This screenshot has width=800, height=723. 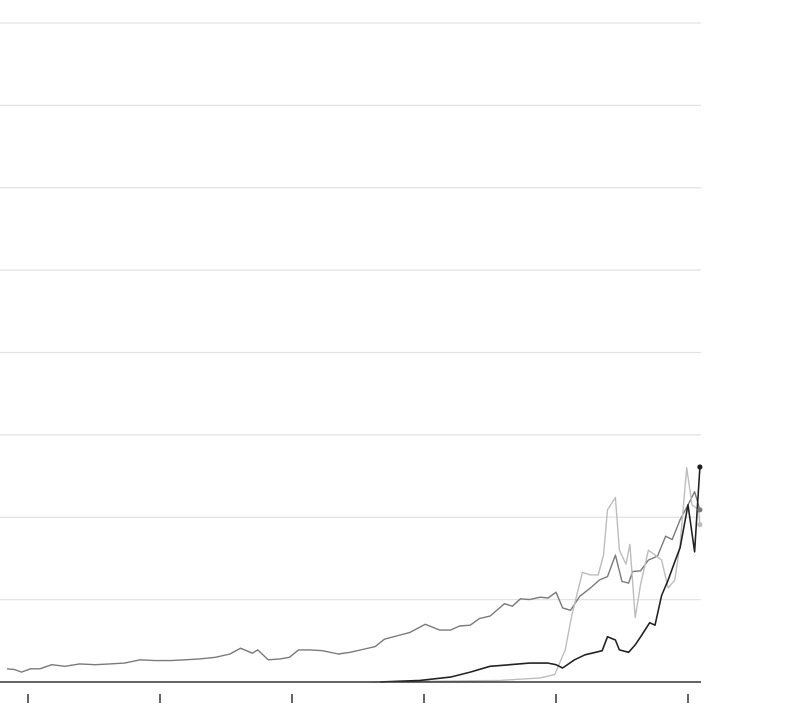 I want to click on x-axis-ticks, so click(x=358, y=698).